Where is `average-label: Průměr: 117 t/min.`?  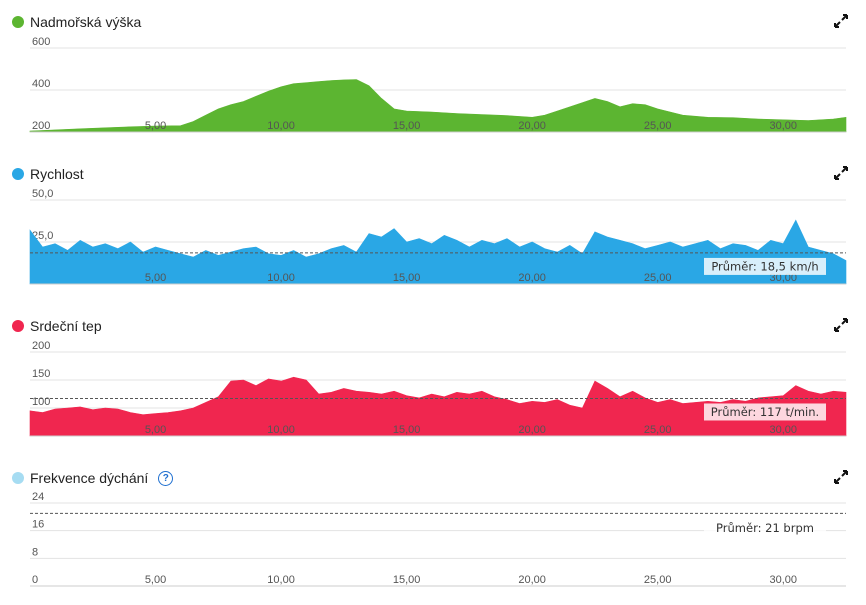
average-label: Průměr: 117 t/min. is located at coordinates (765, 412).